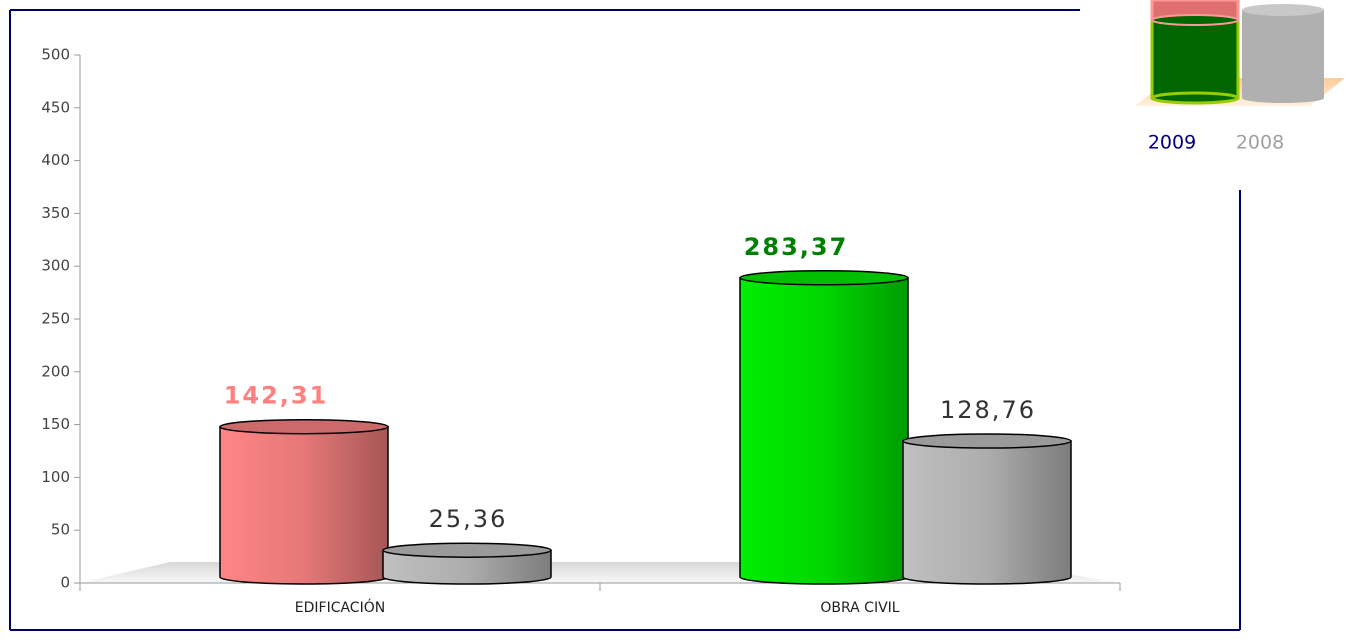  I want to click on value-label: 283,37, so click(796, 247).